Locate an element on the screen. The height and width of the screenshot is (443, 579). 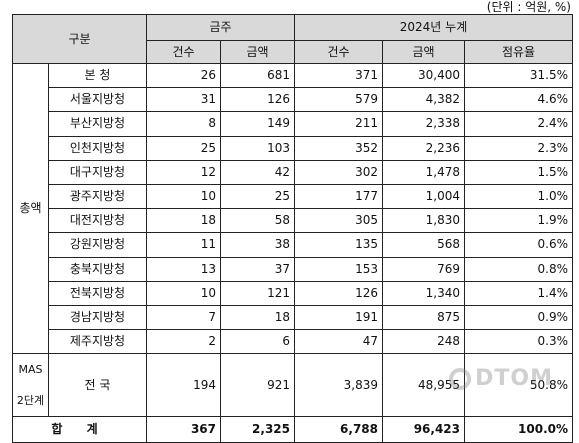
cell-c-amount: 1,004 is located at coordinates (423, 197).